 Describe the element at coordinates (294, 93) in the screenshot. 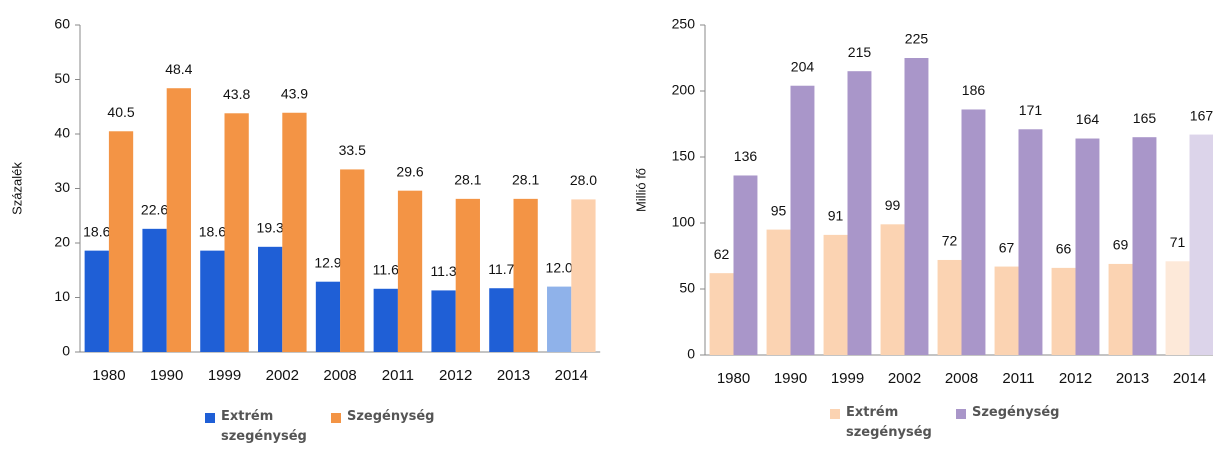

I see `data-label: 43.9` at that location.